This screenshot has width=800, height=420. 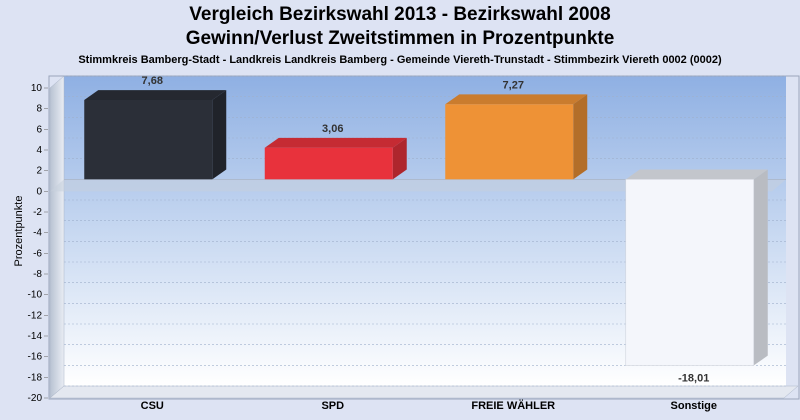 I want to click on y-tick-label: -4, so click(x=37, y=233).